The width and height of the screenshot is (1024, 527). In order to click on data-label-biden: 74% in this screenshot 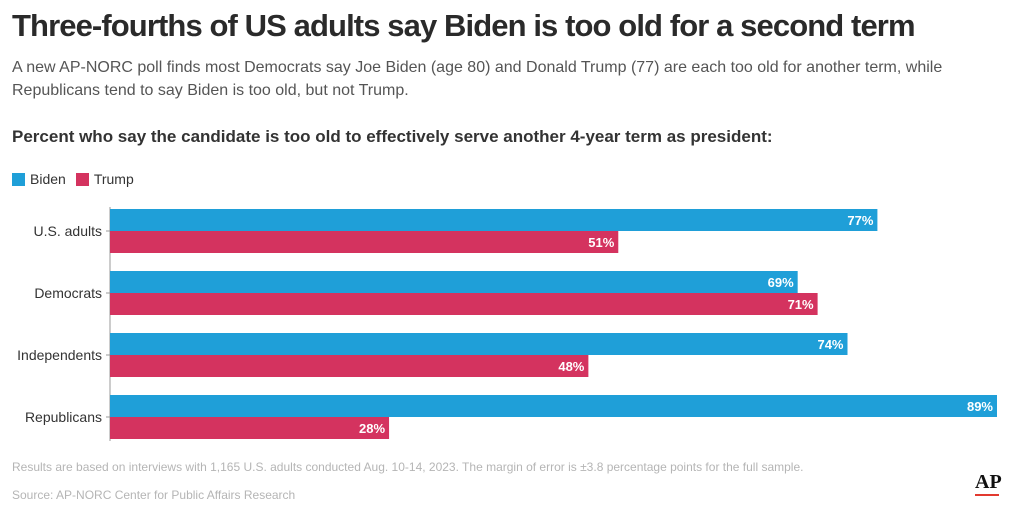, I will do `click(830, 344)`.